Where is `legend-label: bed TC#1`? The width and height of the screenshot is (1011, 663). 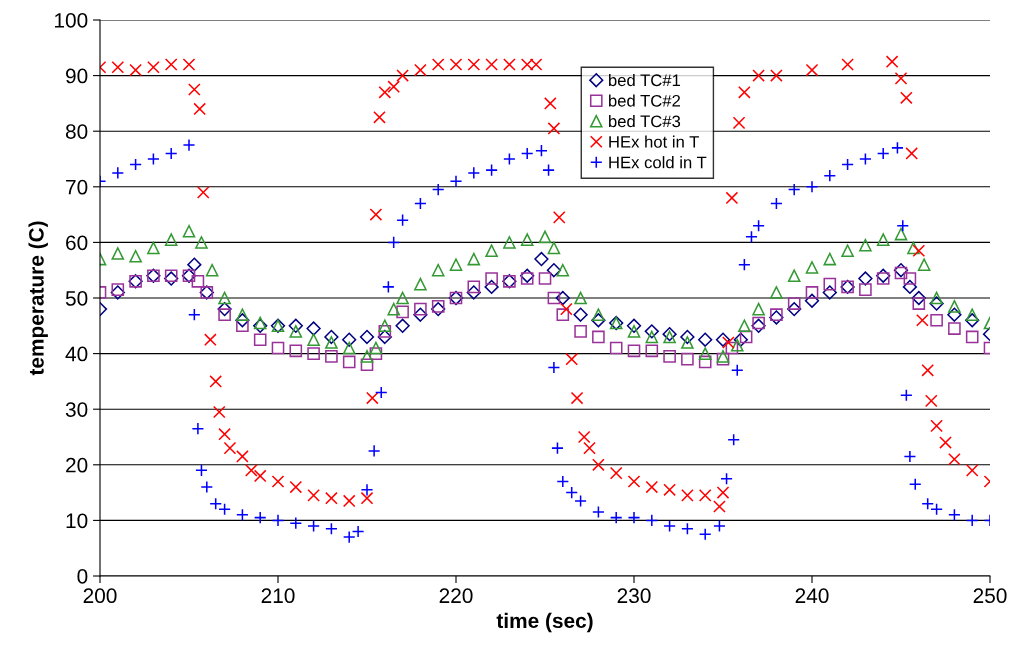 legend-label: bed TC#1 is located at coordinates (645, 80).